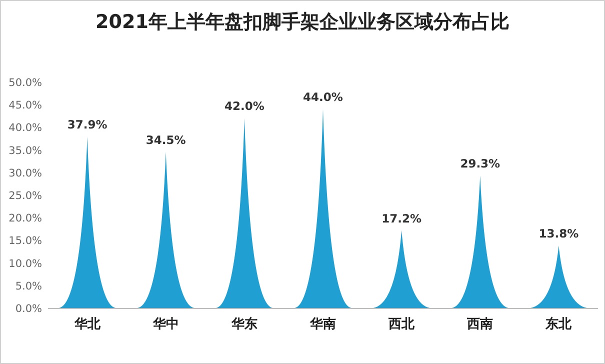 The height and width of the screenshot is (364, 605). Describe the element at coordinates (87, 125) in the screenshot. I see `data-label: 37.9%` at that location.